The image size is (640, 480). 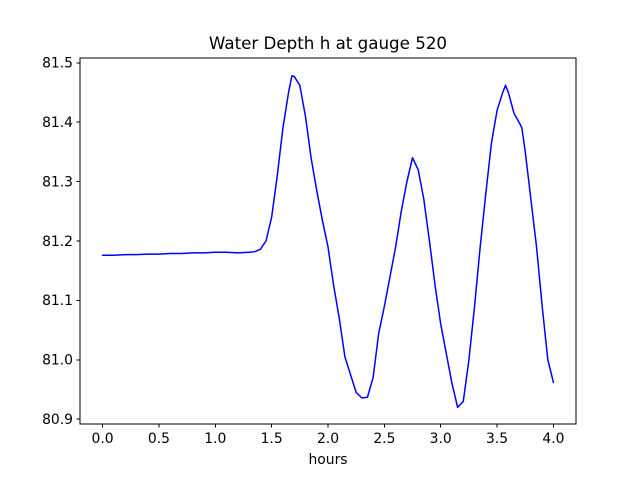 What do you see at coordinates (102, 439) in the screenshot?
I see `x-tick-label: 0.0` at bounding box center [102, 439].